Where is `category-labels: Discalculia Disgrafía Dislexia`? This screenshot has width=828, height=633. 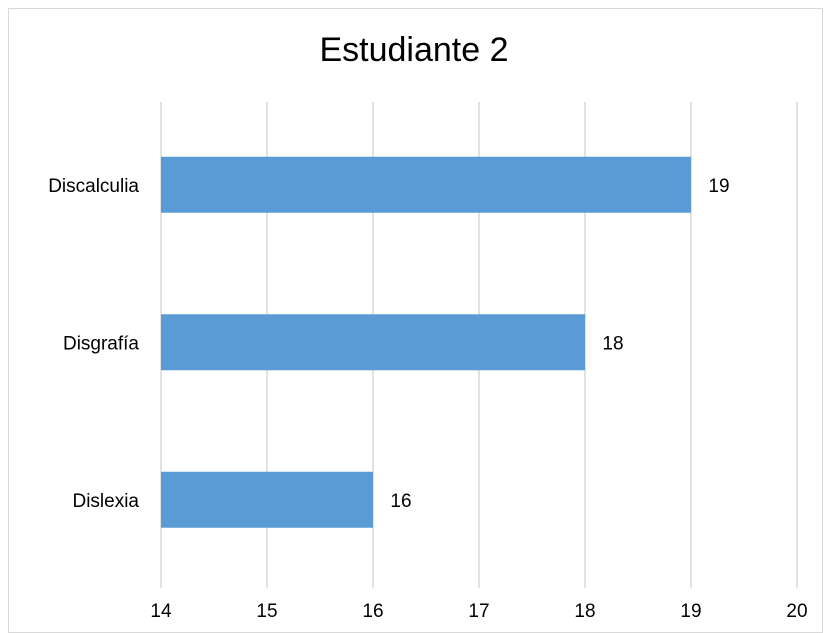 category-labels: Discalculia Disgrafía Dislexia is located at coordinates (93, 344).